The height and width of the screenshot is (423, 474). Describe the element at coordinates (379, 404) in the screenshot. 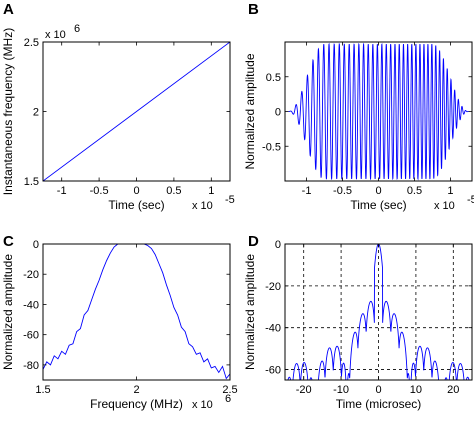

I see `x-axis-label: Time (microsec)` at that location.